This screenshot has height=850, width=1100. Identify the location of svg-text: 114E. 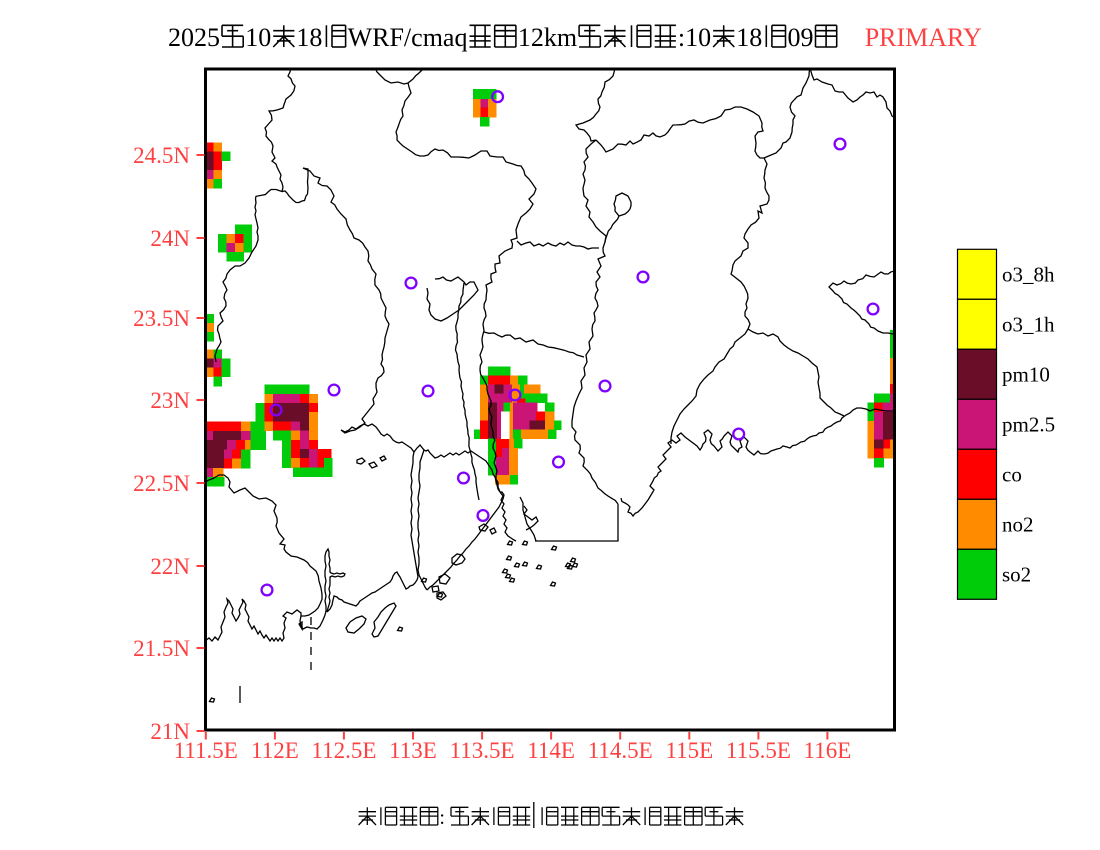
(551, 750).